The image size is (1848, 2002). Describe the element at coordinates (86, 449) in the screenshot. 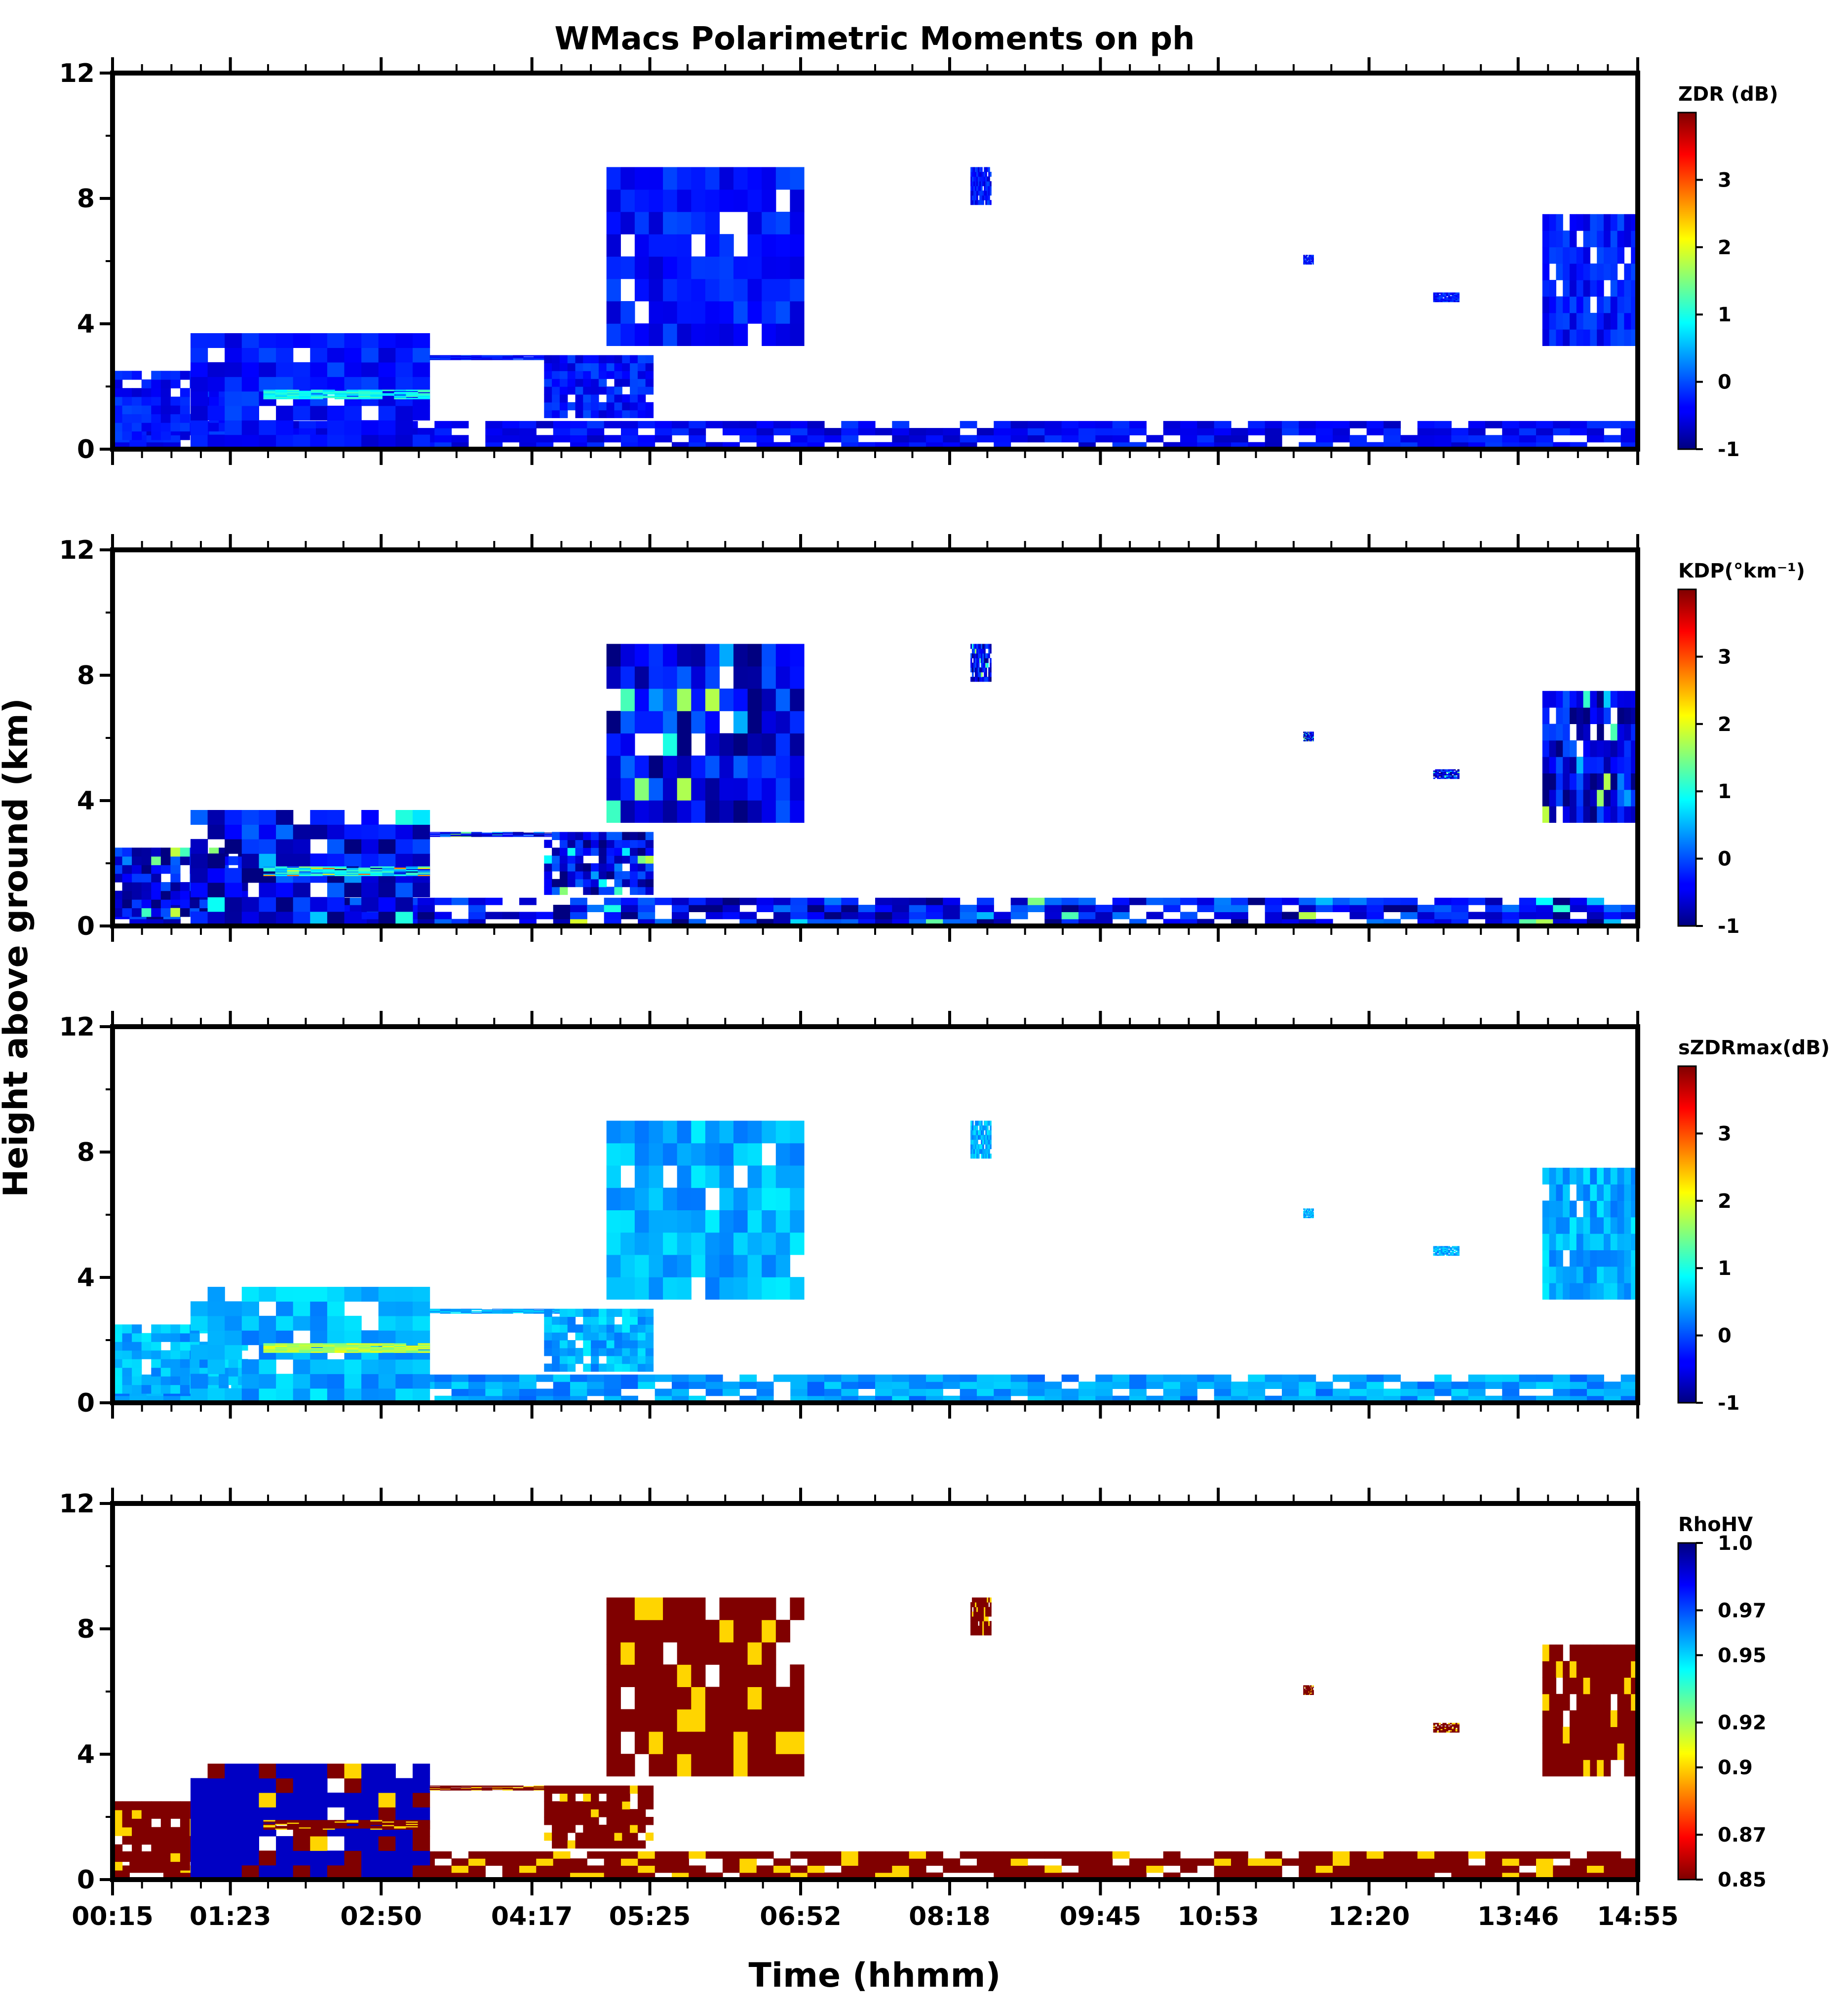

I see `y-tick-label: 0` at that location.